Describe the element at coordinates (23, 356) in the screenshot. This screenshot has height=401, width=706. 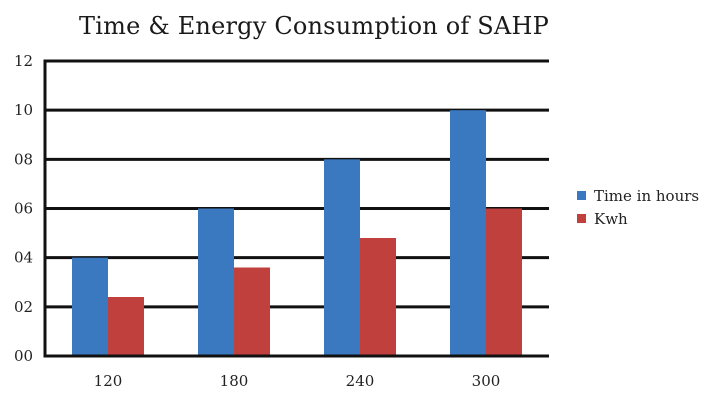
I see `y-tick-label: 00` at that location.